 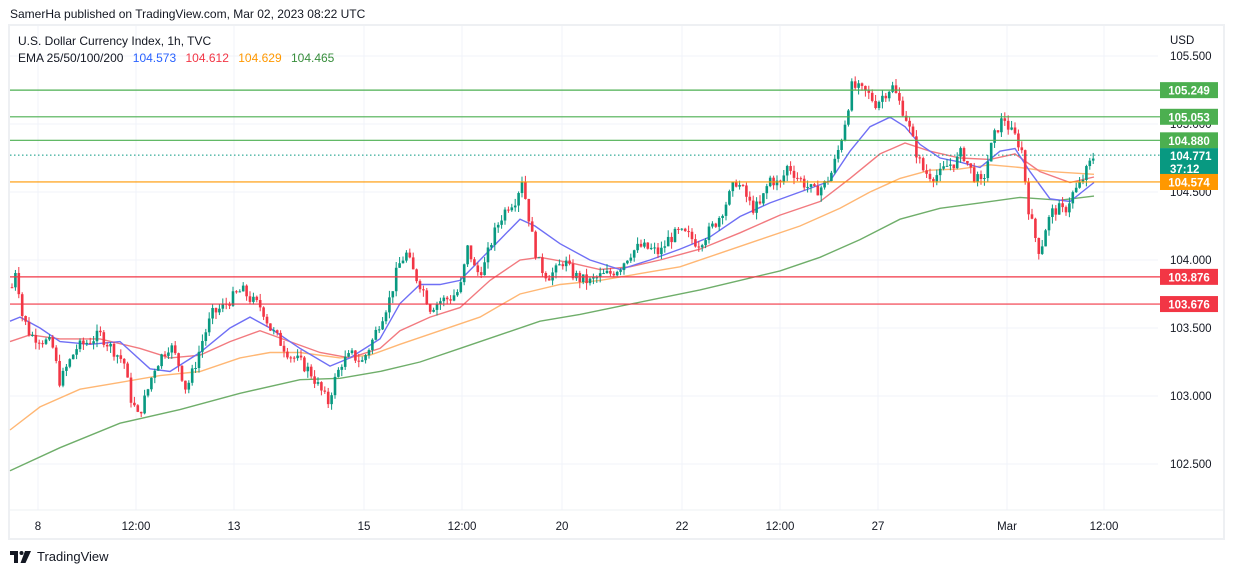 I want to click on price-tag-label: 104.880, so click(x=1189, y=142).